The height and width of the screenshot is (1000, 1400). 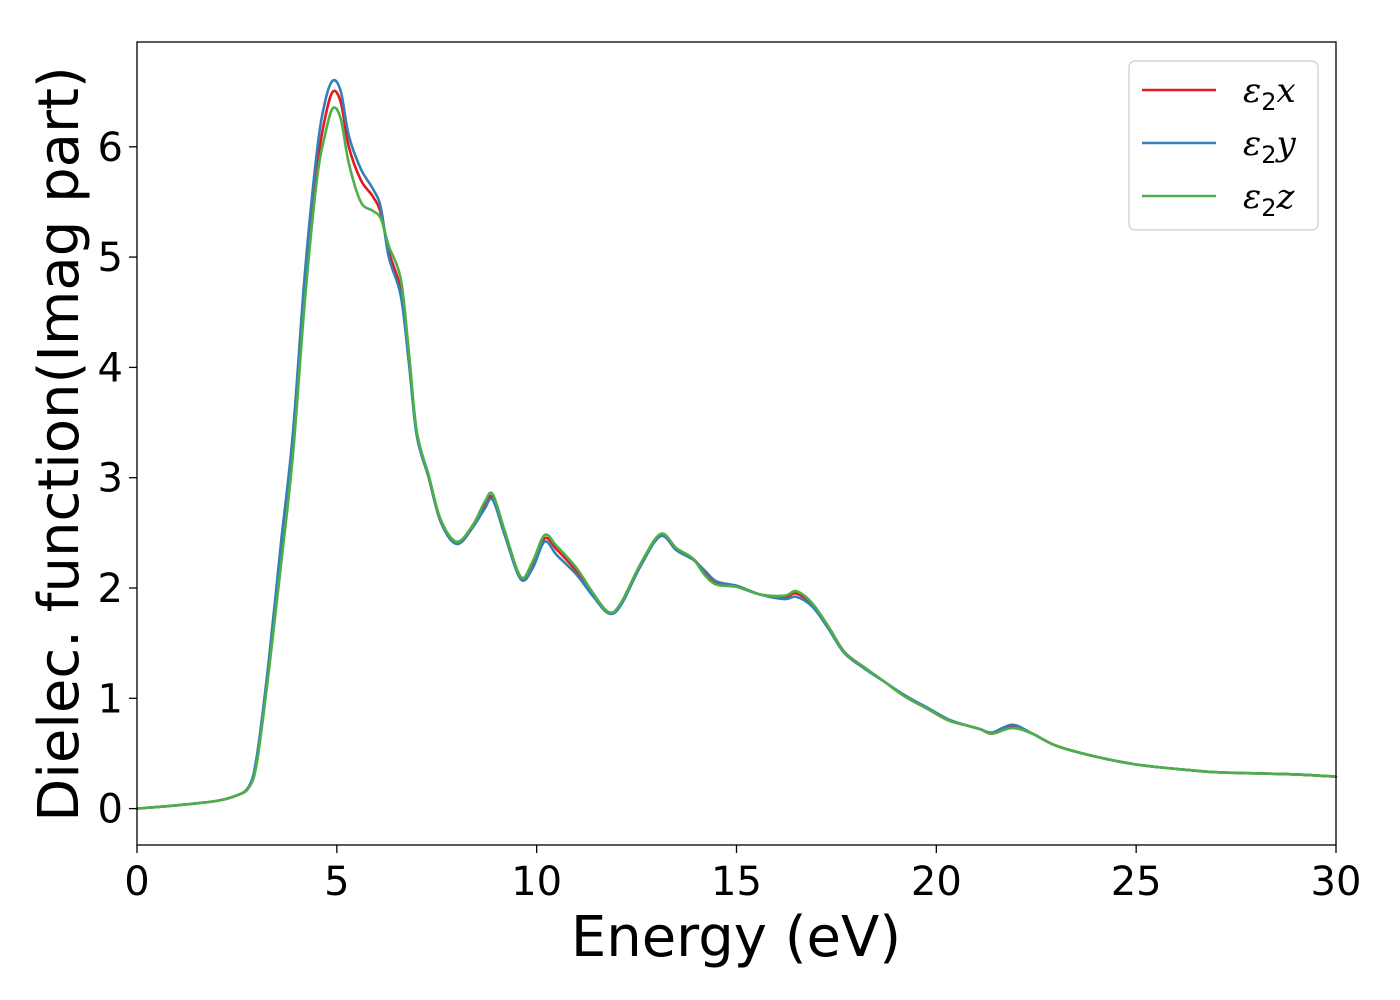 I want to click on y-tick-label: 5, so click(x=110, y=258).